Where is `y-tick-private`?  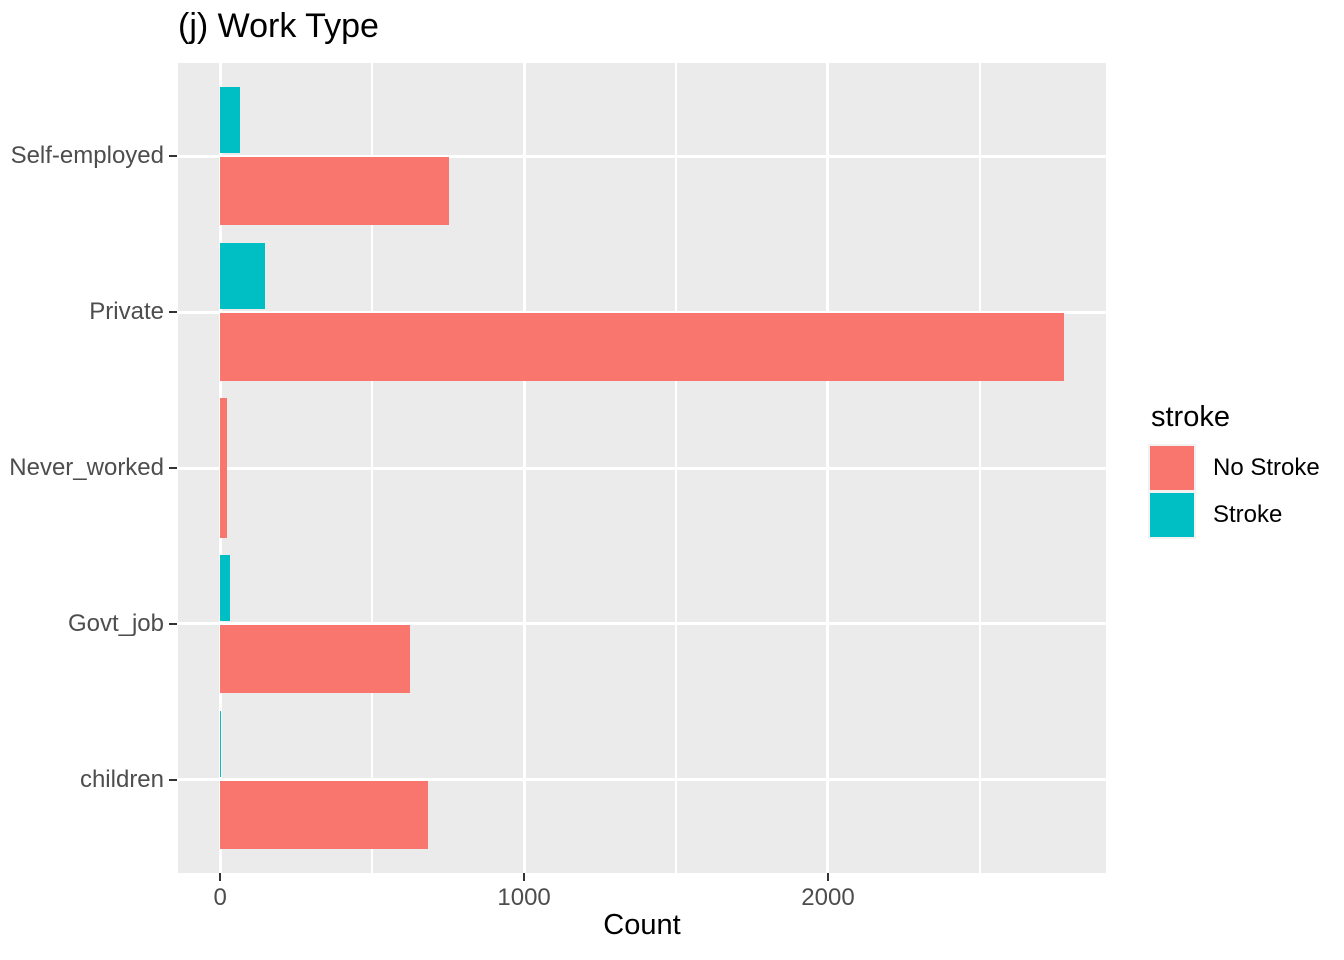
y-tick-private is located at coordinates (173, 312).